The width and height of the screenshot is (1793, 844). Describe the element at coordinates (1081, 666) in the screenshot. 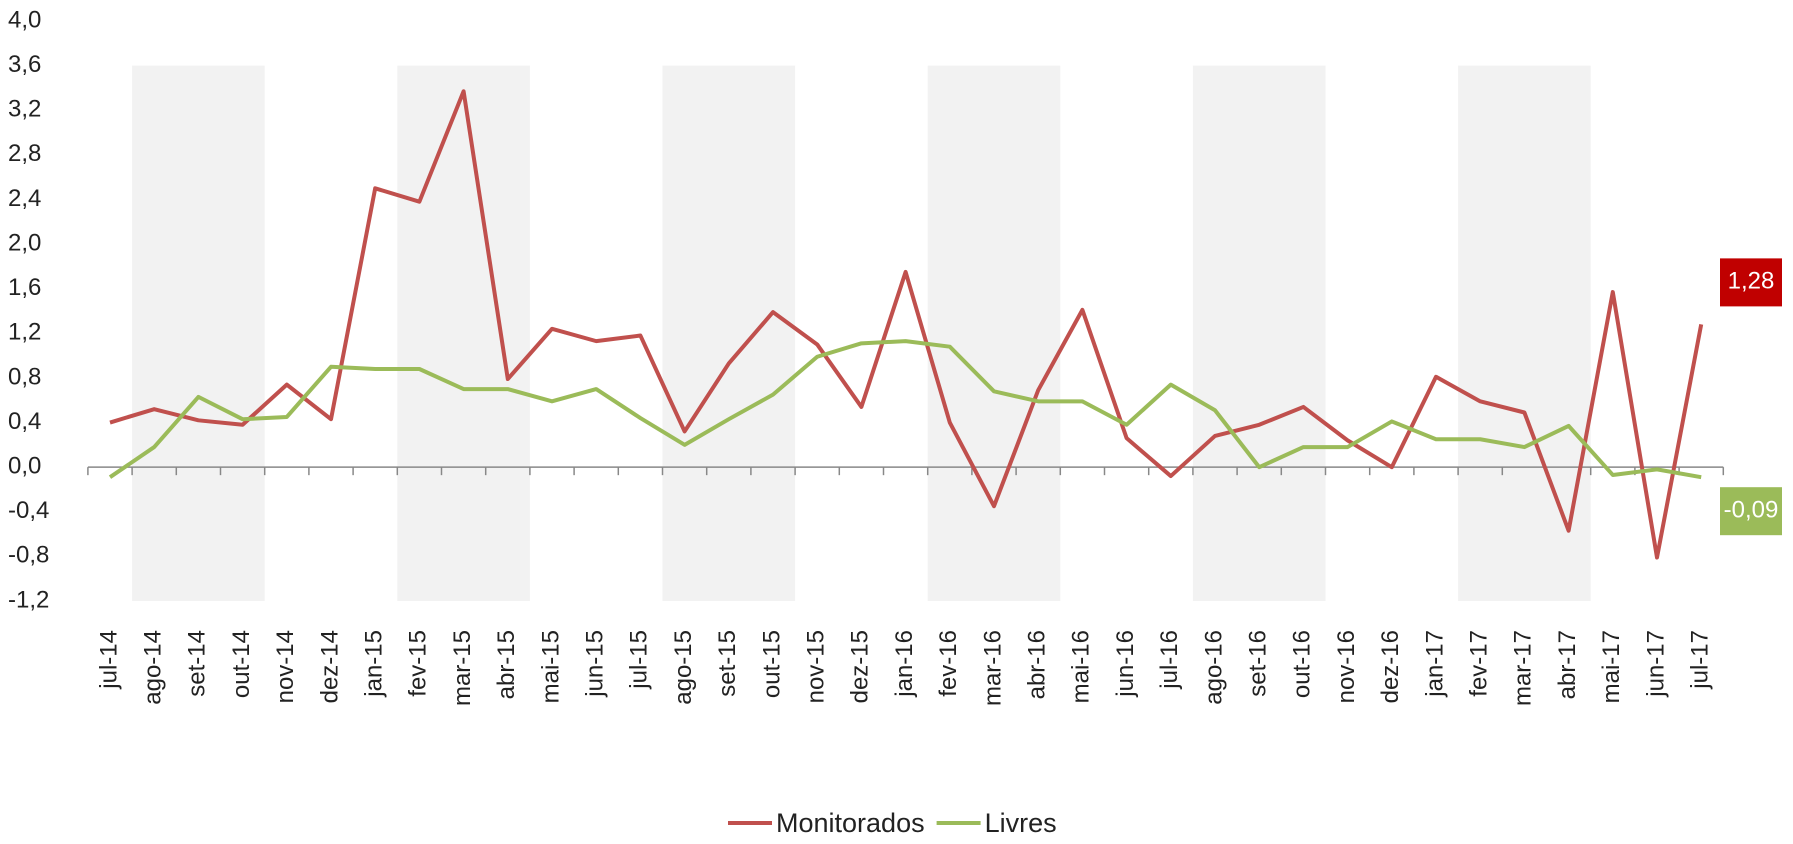

I see `x-tick-label: mai-16` at that location.